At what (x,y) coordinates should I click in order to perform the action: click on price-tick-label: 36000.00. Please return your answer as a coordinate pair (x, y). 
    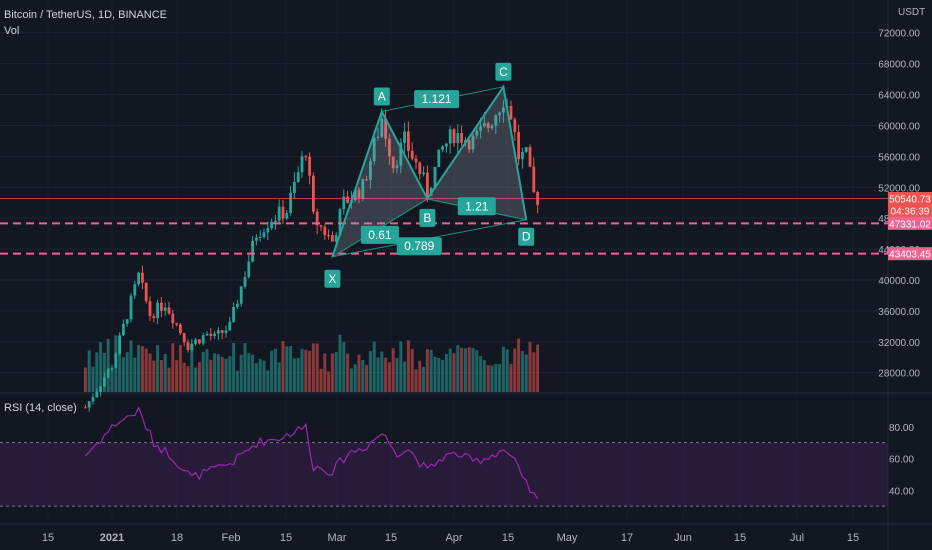
    Looking at the image, I should click on (899, 312).